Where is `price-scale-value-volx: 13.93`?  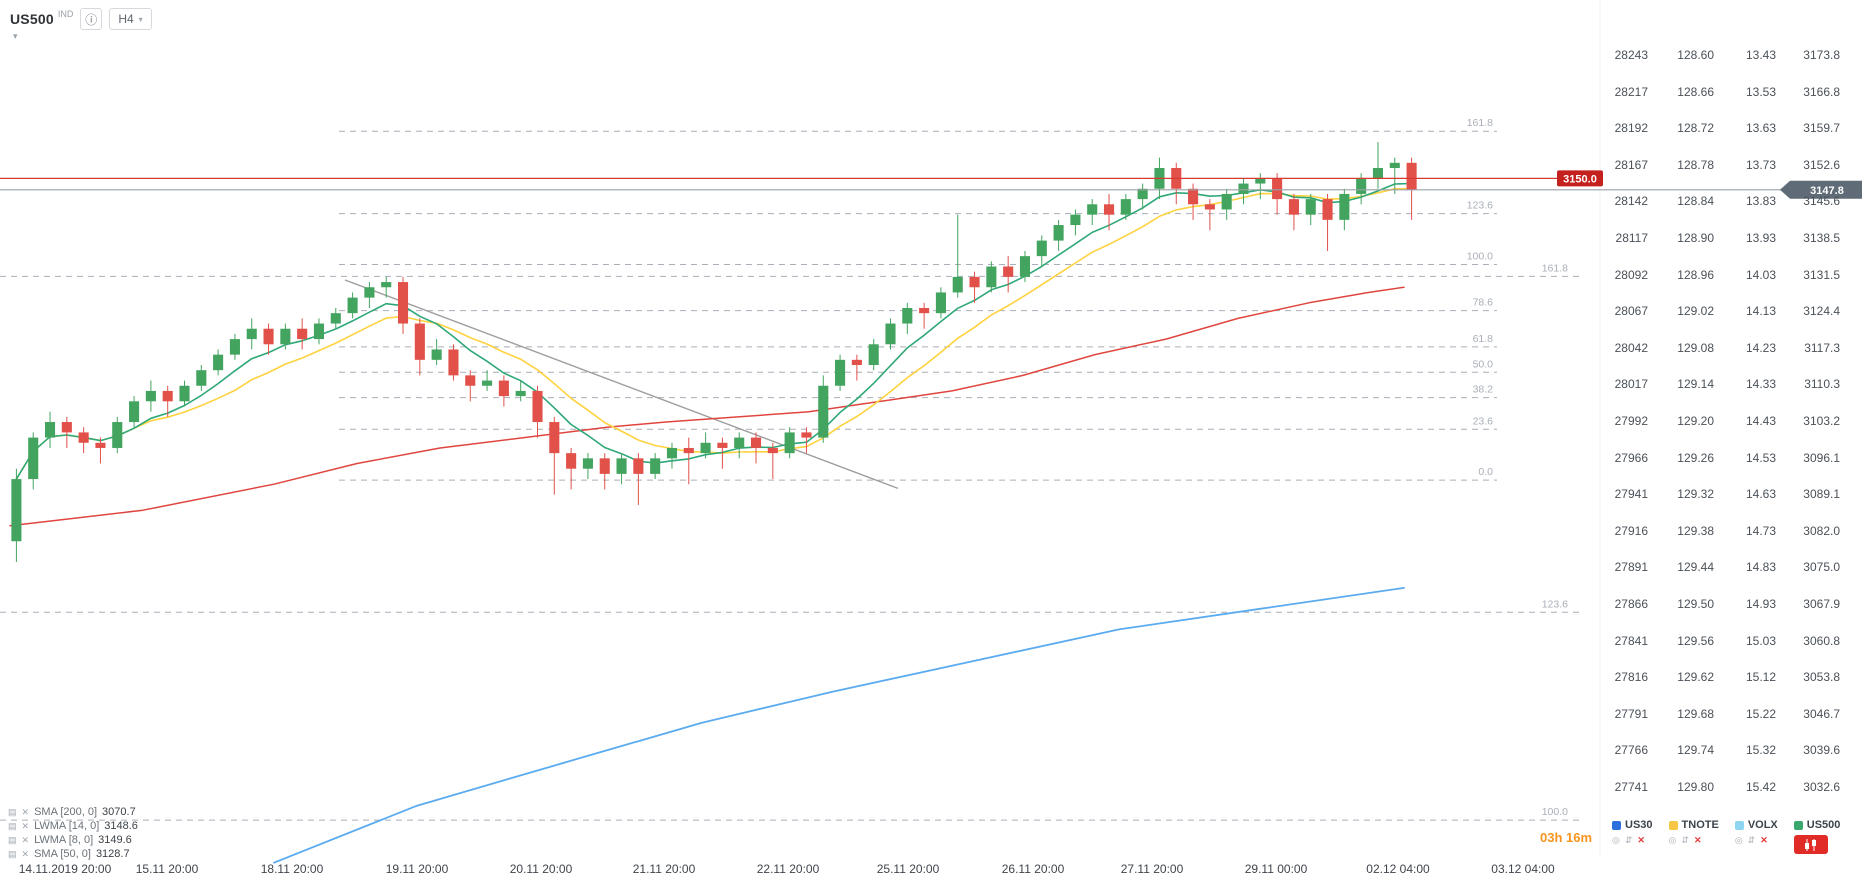
price-scale-value-volx: 13.93 is located at coordinates (1760, 238).